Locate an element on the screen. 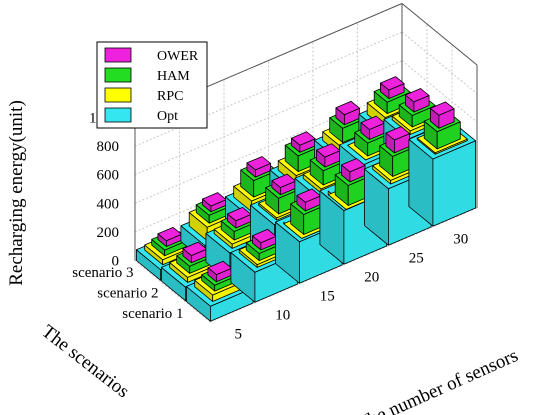 Image resolution: width=550 pixels, height=415 pixels. x-tick-label: 20 is located at coordinates (371, 278).